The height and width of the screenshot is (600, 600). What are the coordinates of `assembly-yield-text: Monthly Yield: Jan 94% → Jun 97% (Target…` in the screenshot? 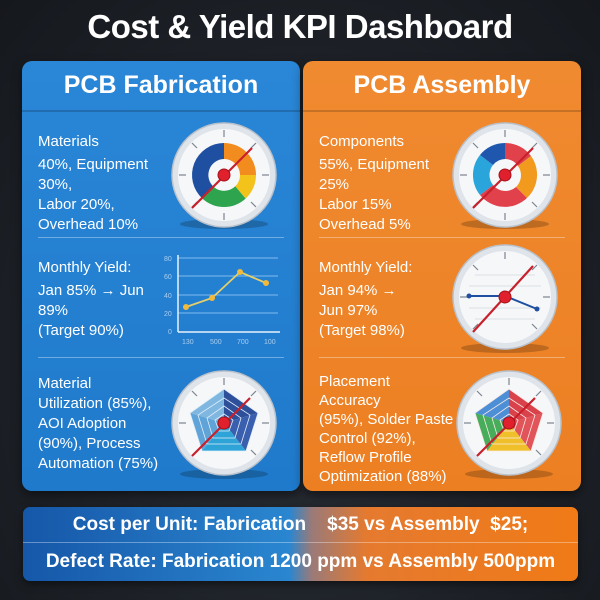 It's located at (366, 299).